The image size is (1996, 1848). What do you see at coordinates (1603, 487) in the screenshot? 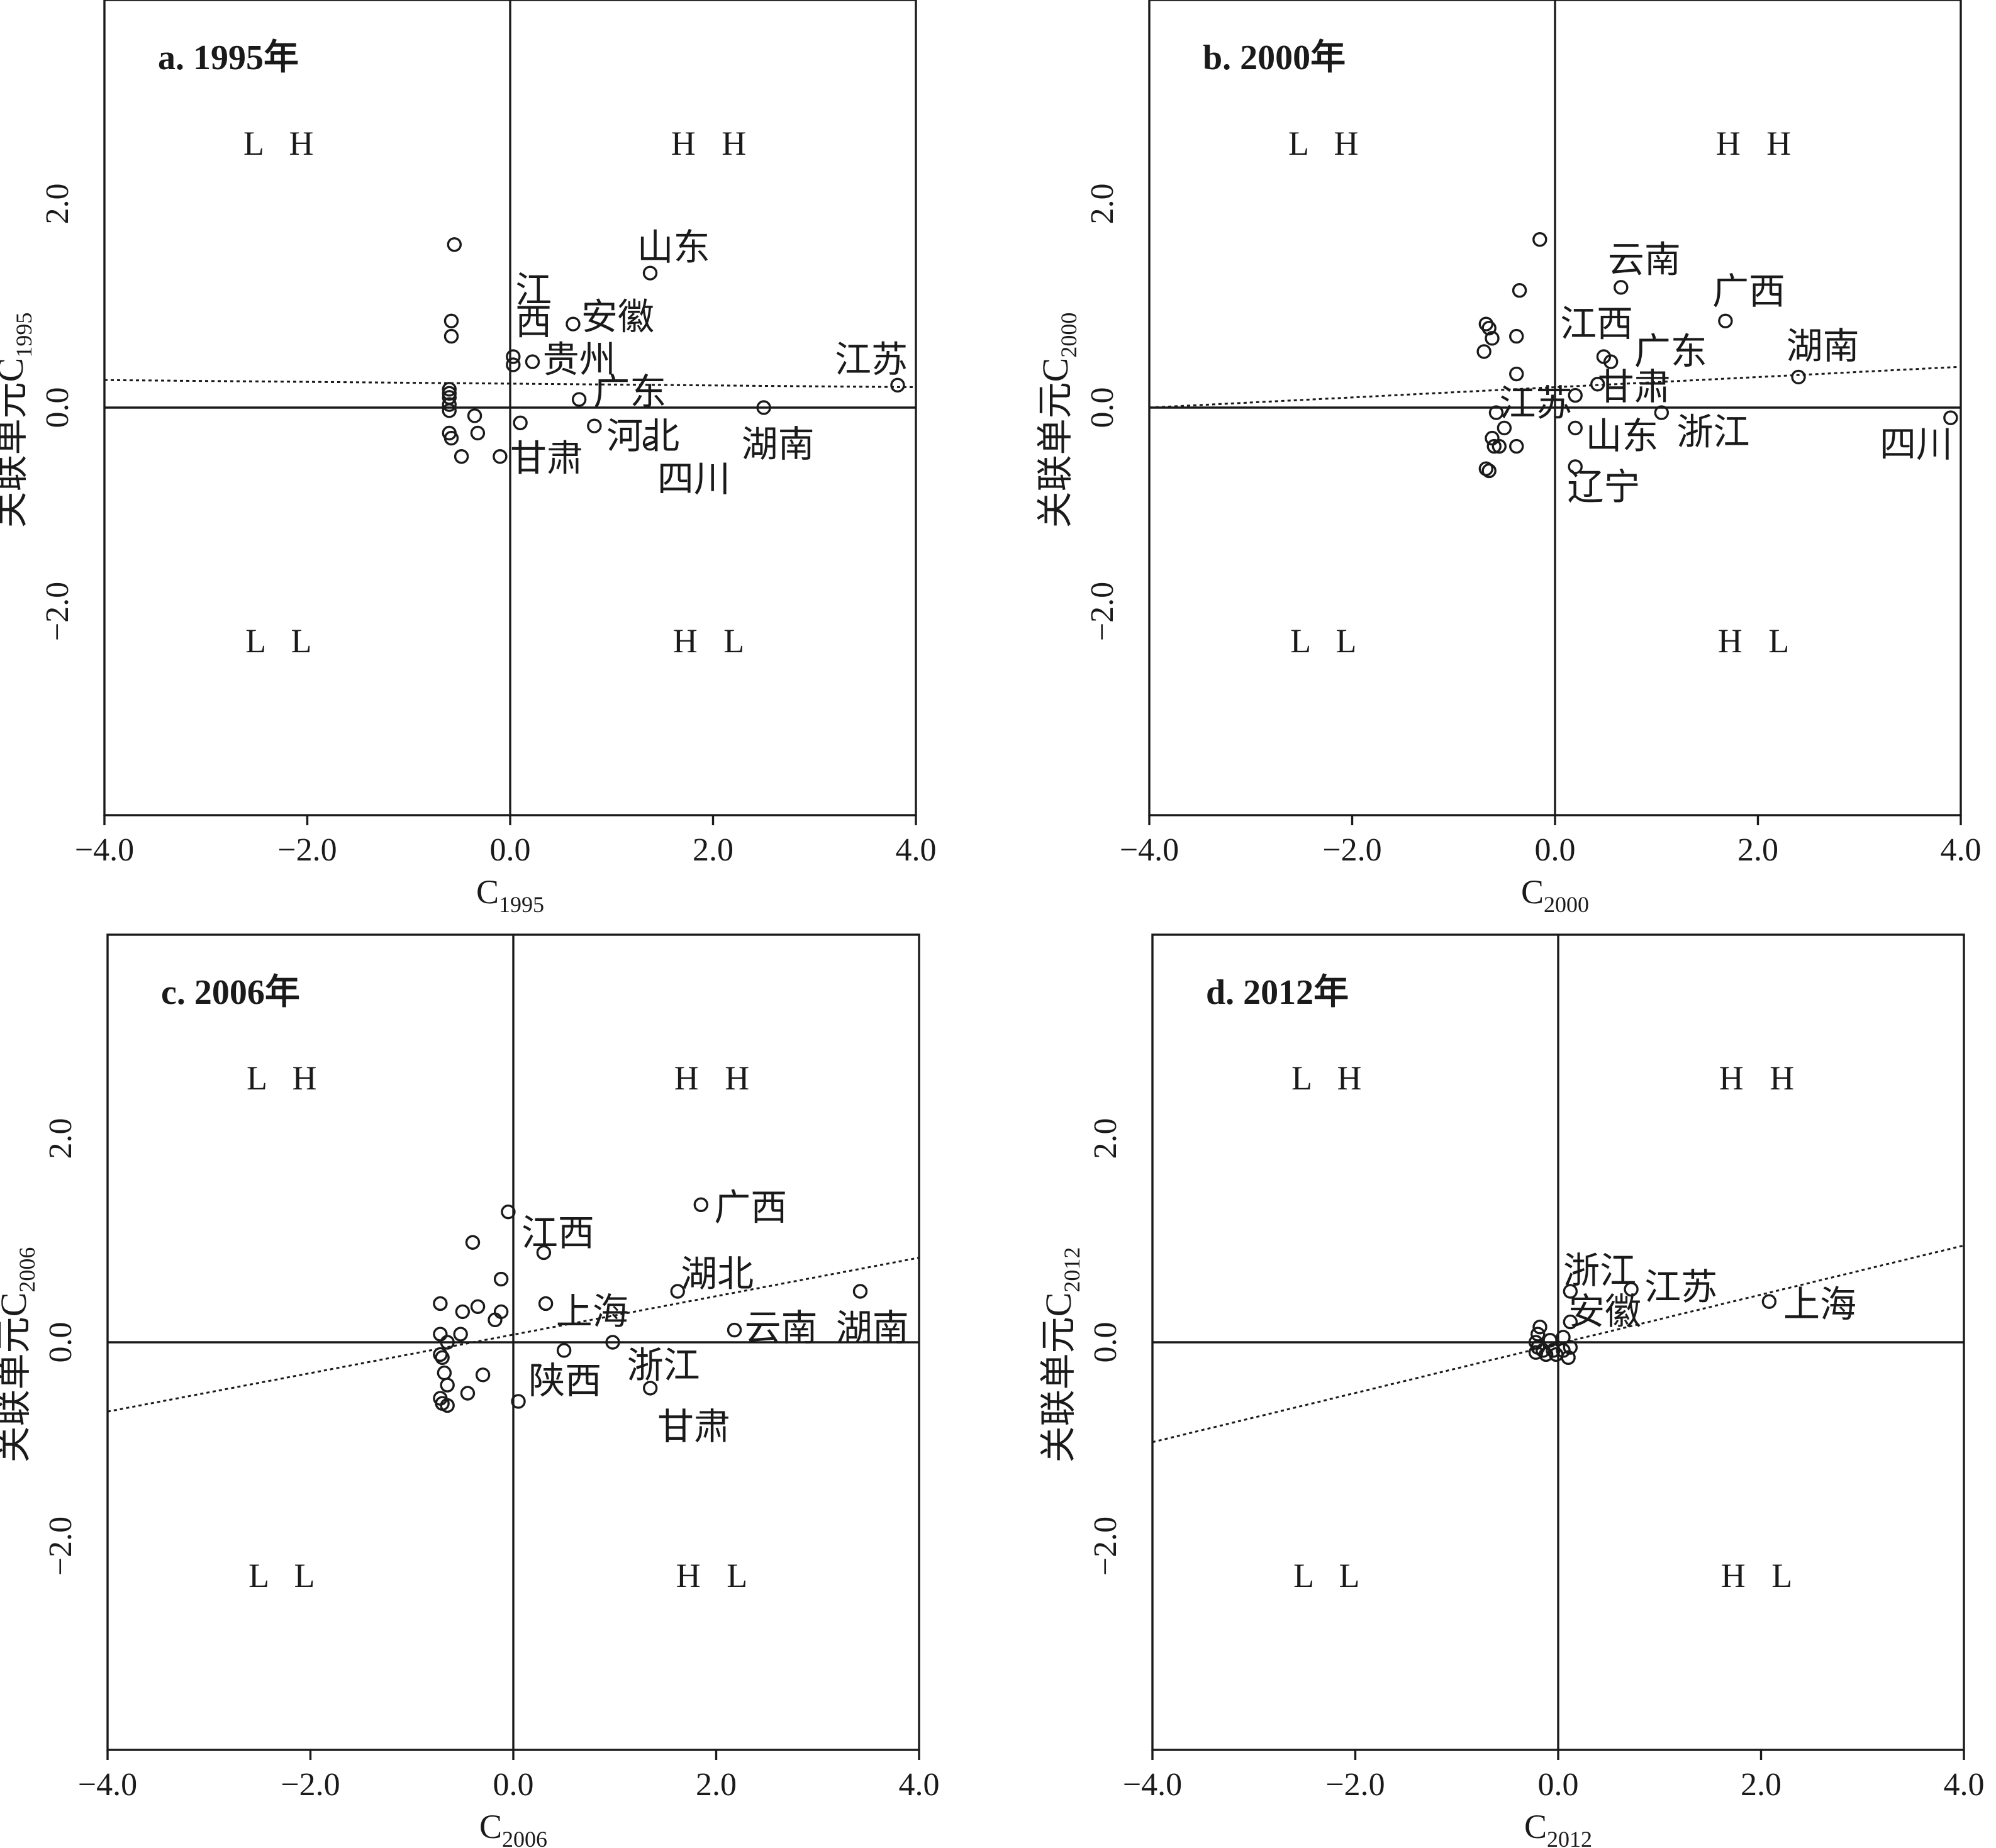
I see `point-label: 辽宁` at bounding box center [1603, 487].